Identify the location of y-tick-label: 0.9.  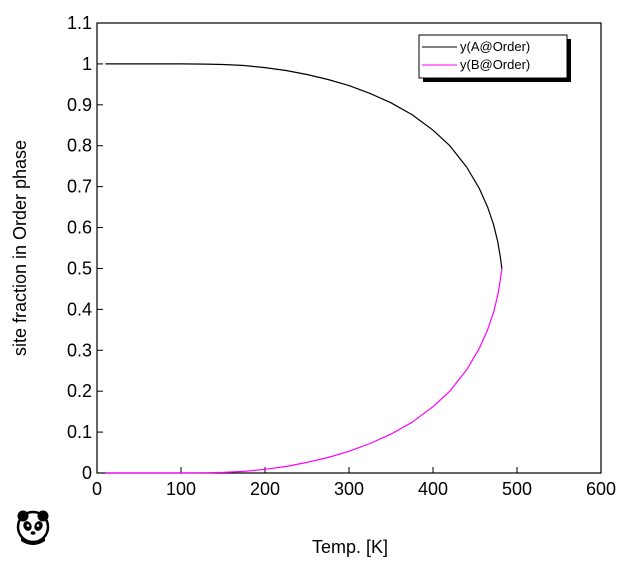
(79, 105).